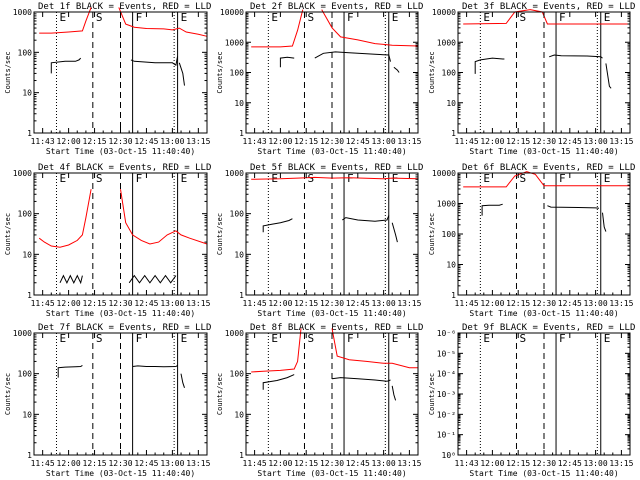  I want to click on y-tick-label: 10000, so click(444, 12).